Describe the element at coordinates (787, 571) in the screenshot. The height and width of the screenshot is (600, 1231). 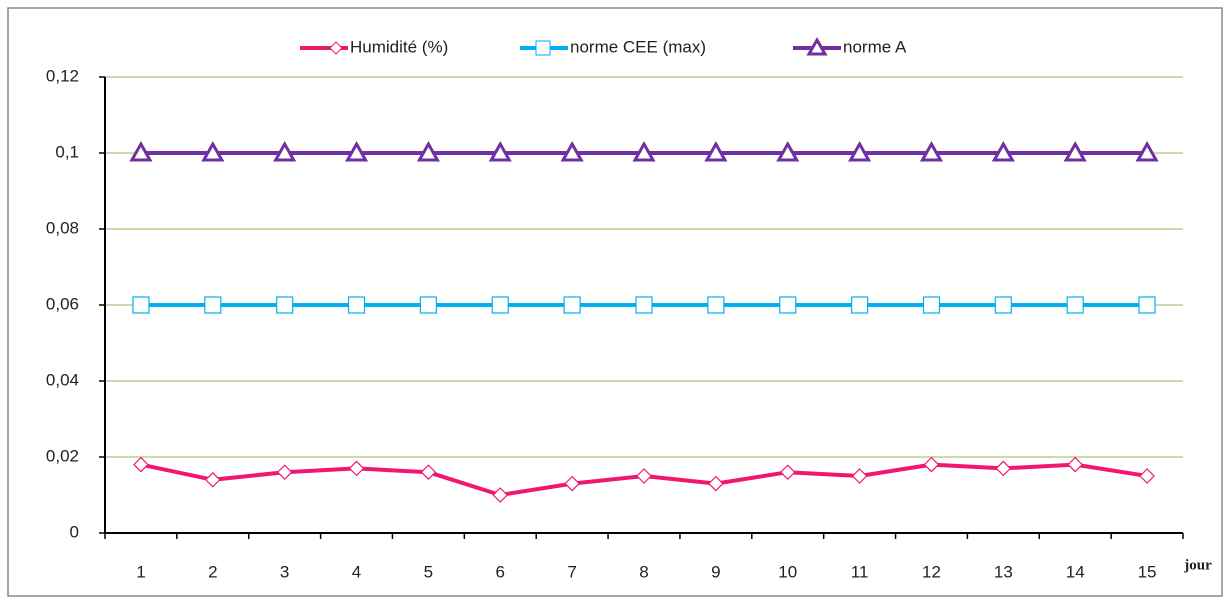
I see `x-tick-label: 10` at that location.